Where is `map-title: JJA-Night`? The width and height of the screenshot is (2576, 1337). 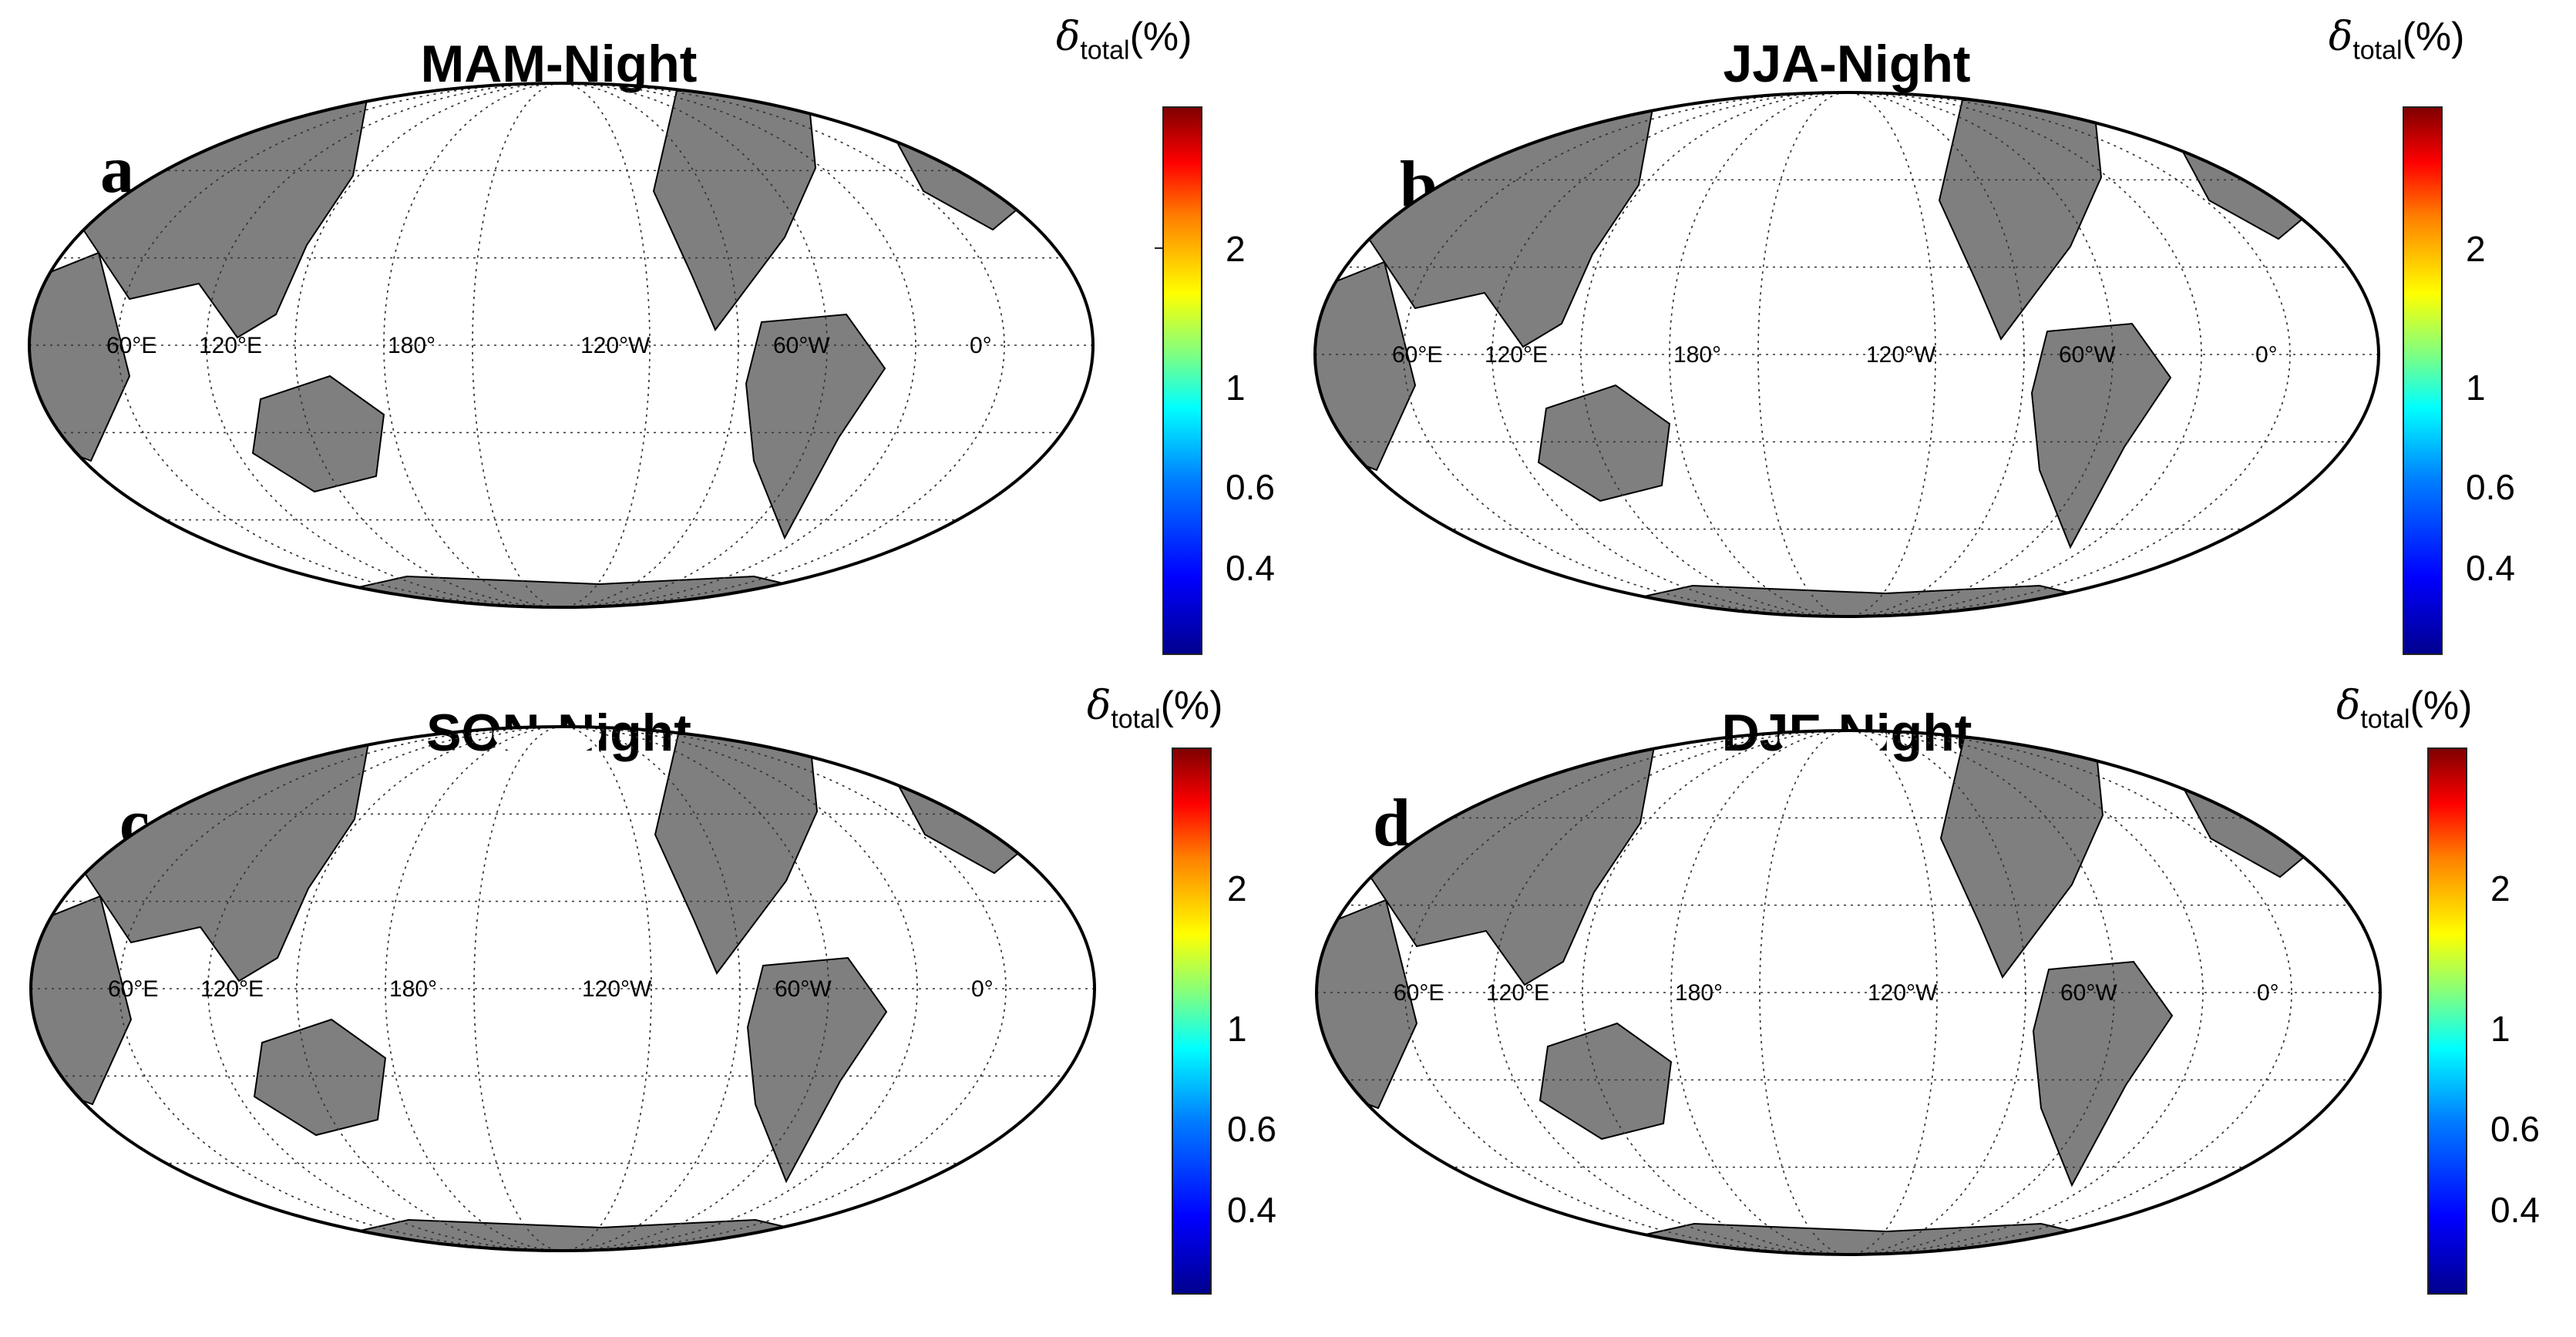
map-title: JJA-Night is located at coordinates (1847, 64).